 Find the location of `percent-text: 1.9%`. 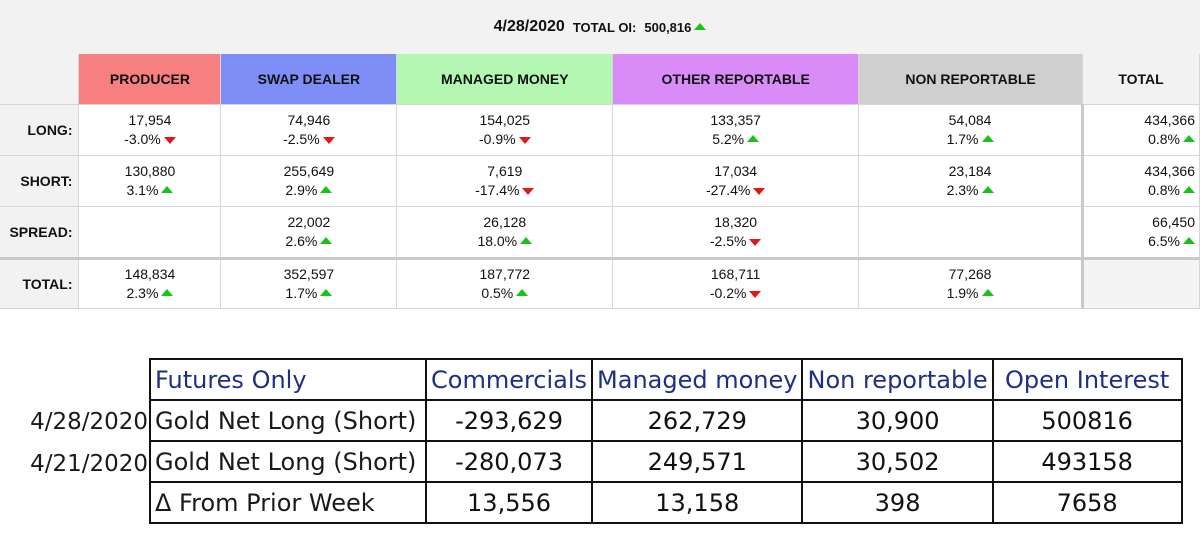

percent-text: 1.9% is located at coordinates (962, 293).